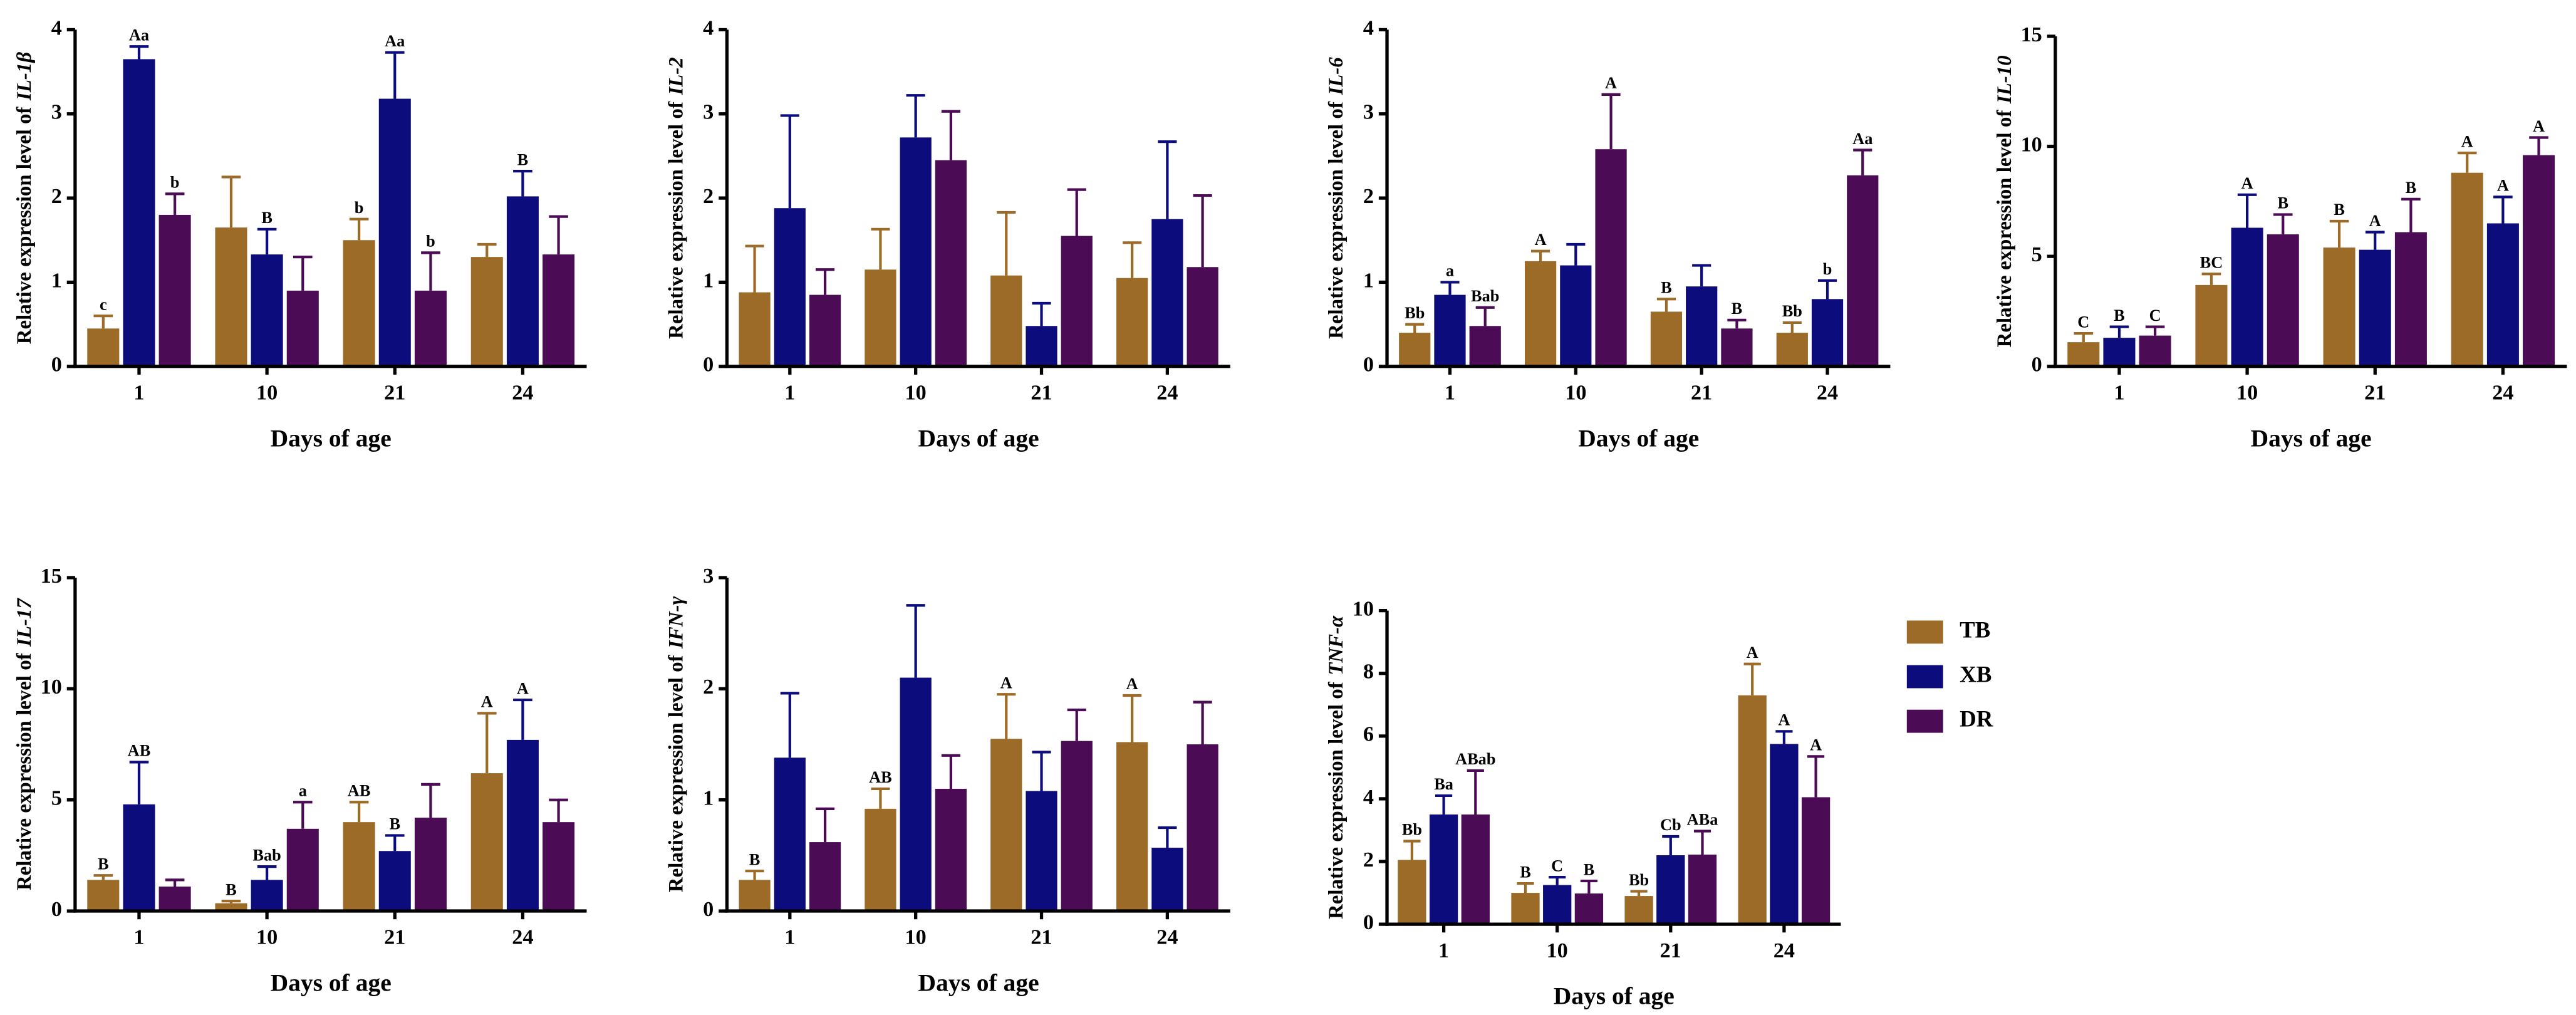  What do you see at coordinates (267, 937) in the screenshot?
I see `x-tick-label: 10` at bounding box center [267, 937].